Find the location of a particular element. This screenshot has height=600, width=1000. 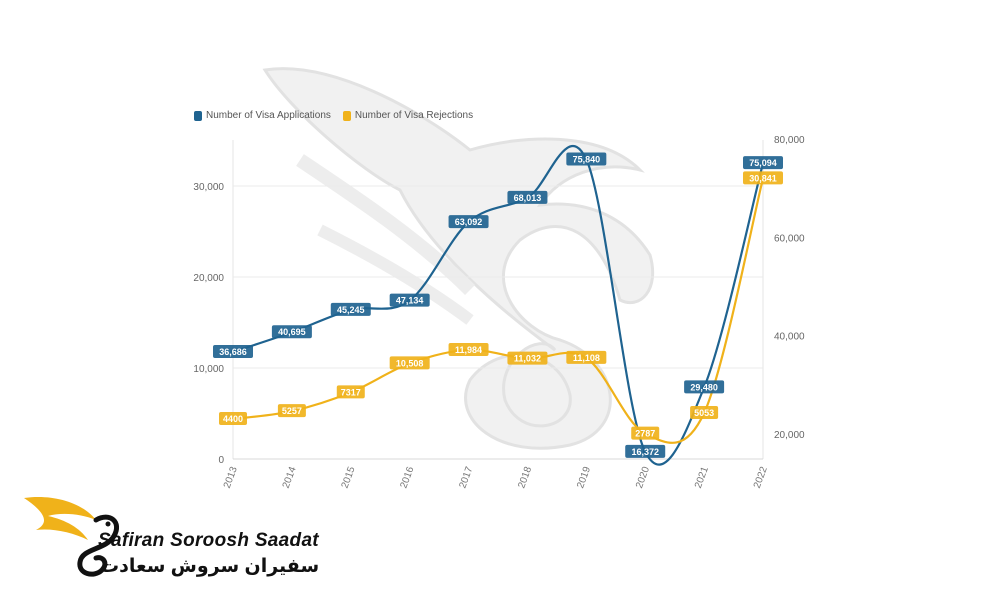

data-label-text: 47,134 is located at coordinates (410, 301).